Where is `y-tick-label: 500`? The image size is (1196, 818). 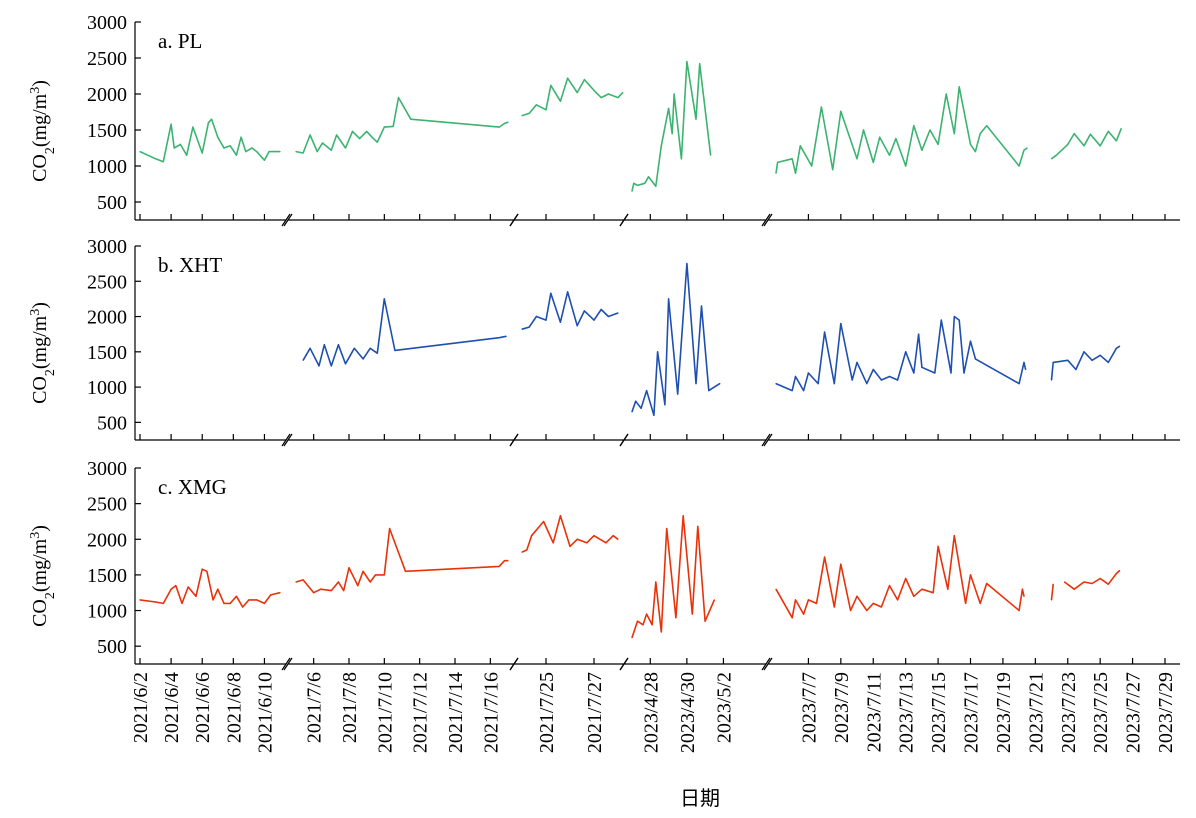
y-tick-label: 500 is located at coordinates (112, 203).